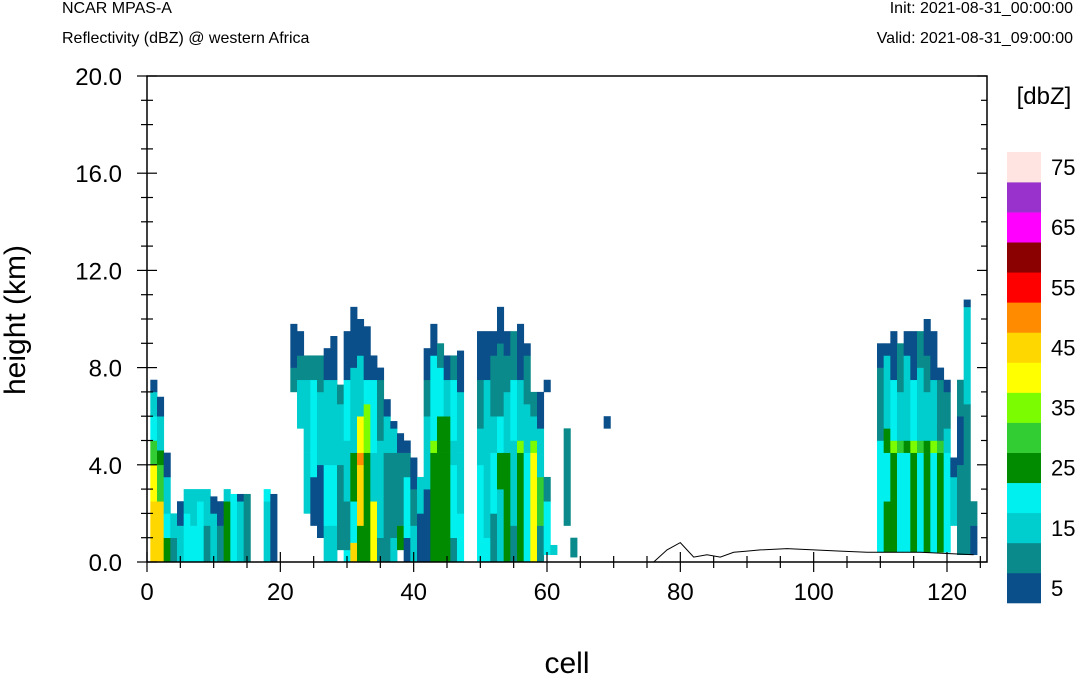 This screenshot has width=1079, height=677. I want to click on x-tick-label: 100, so click(814, 592).